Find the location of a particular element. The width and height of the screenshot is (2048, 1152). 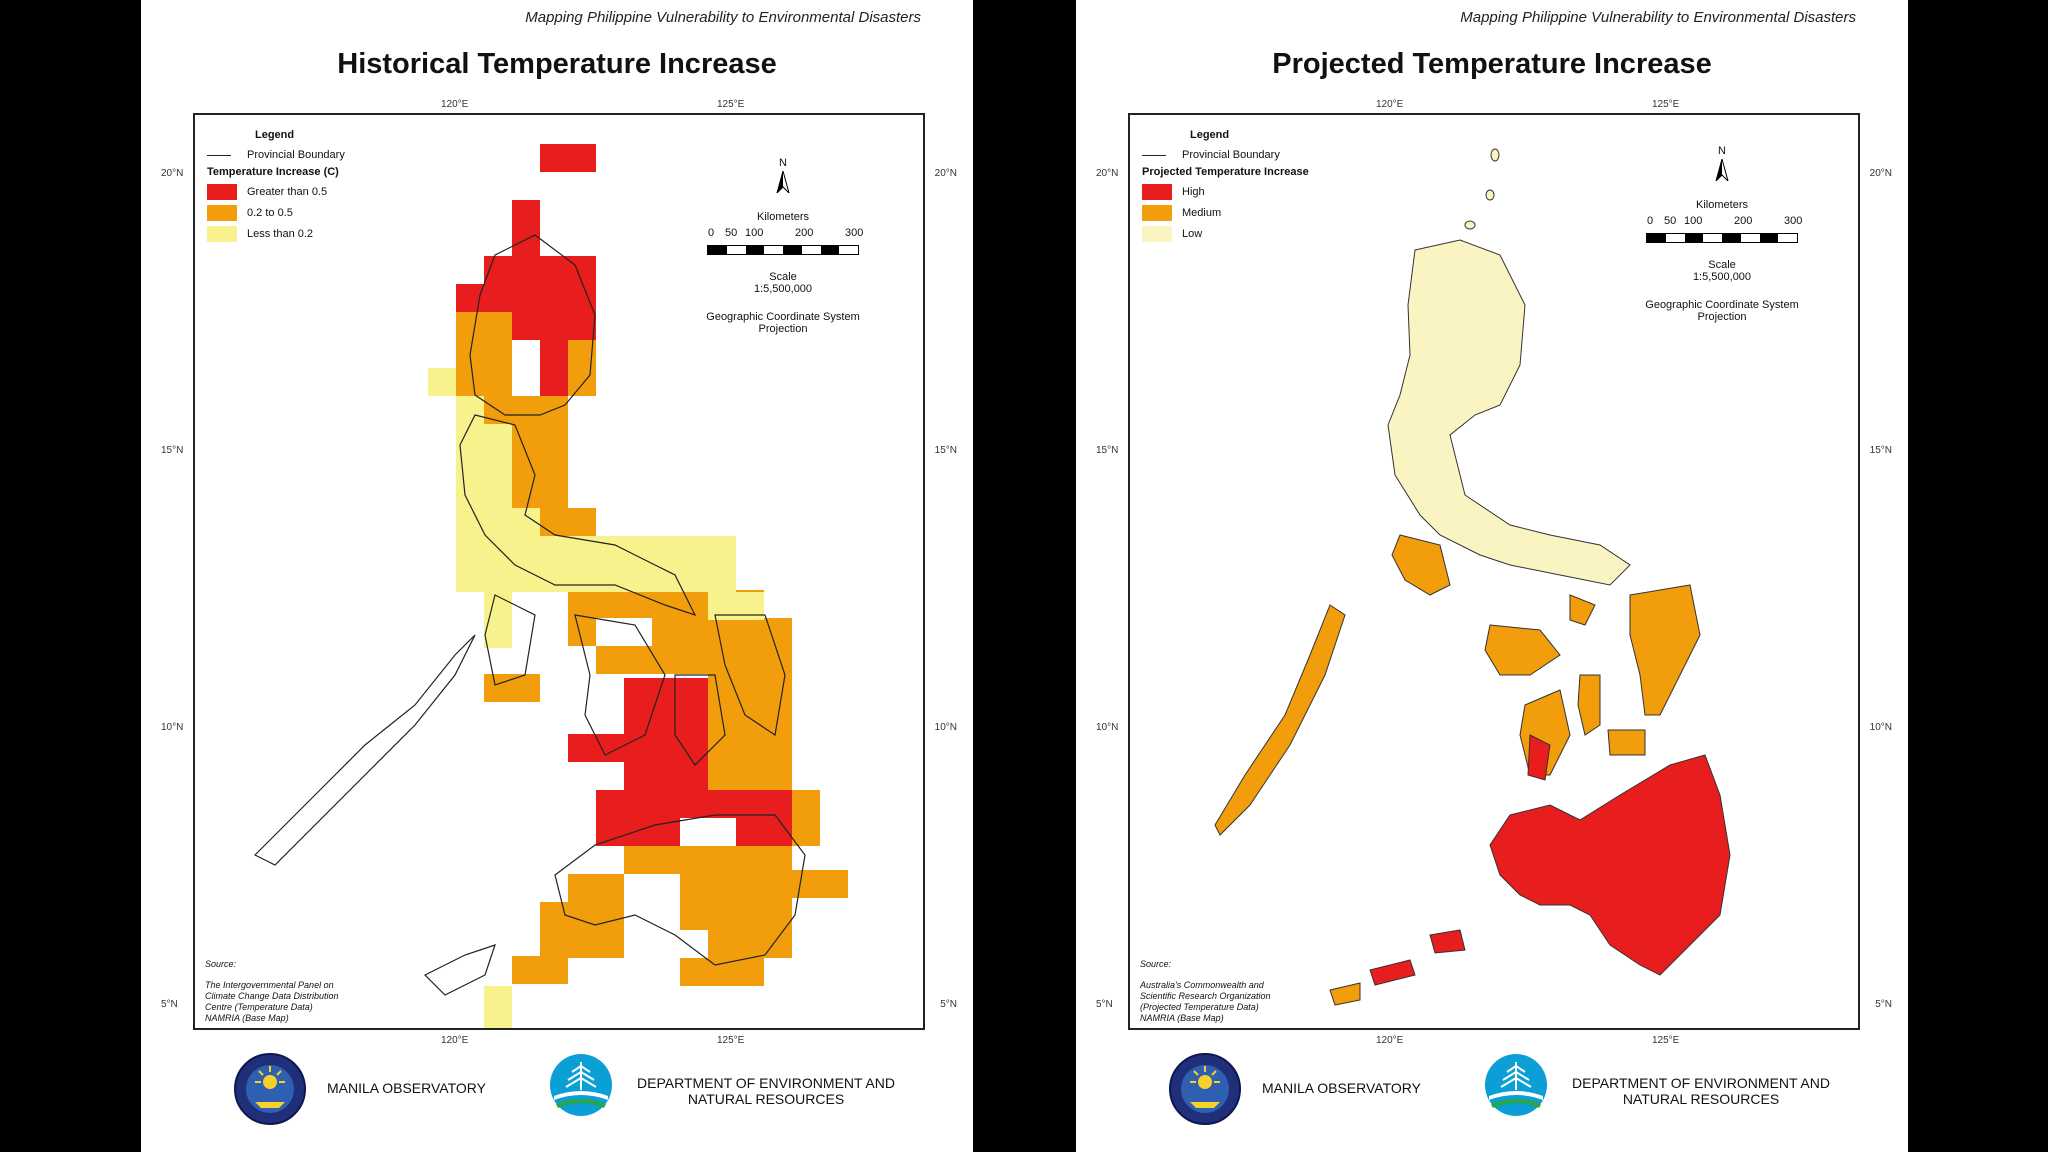

samar-leyte-outline is located at coordinates (750, 675).